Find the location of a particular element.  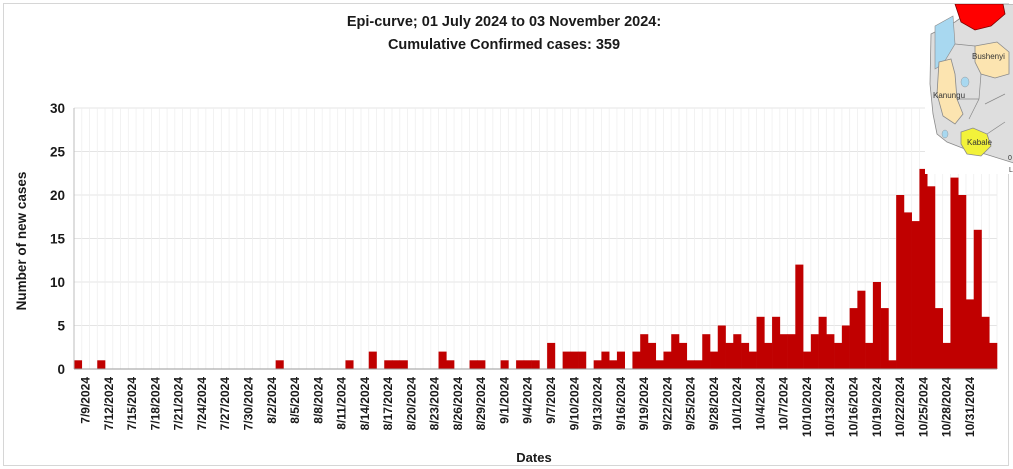

x-tick-label: 10/7/2024 is located at coordinates (784, 404).